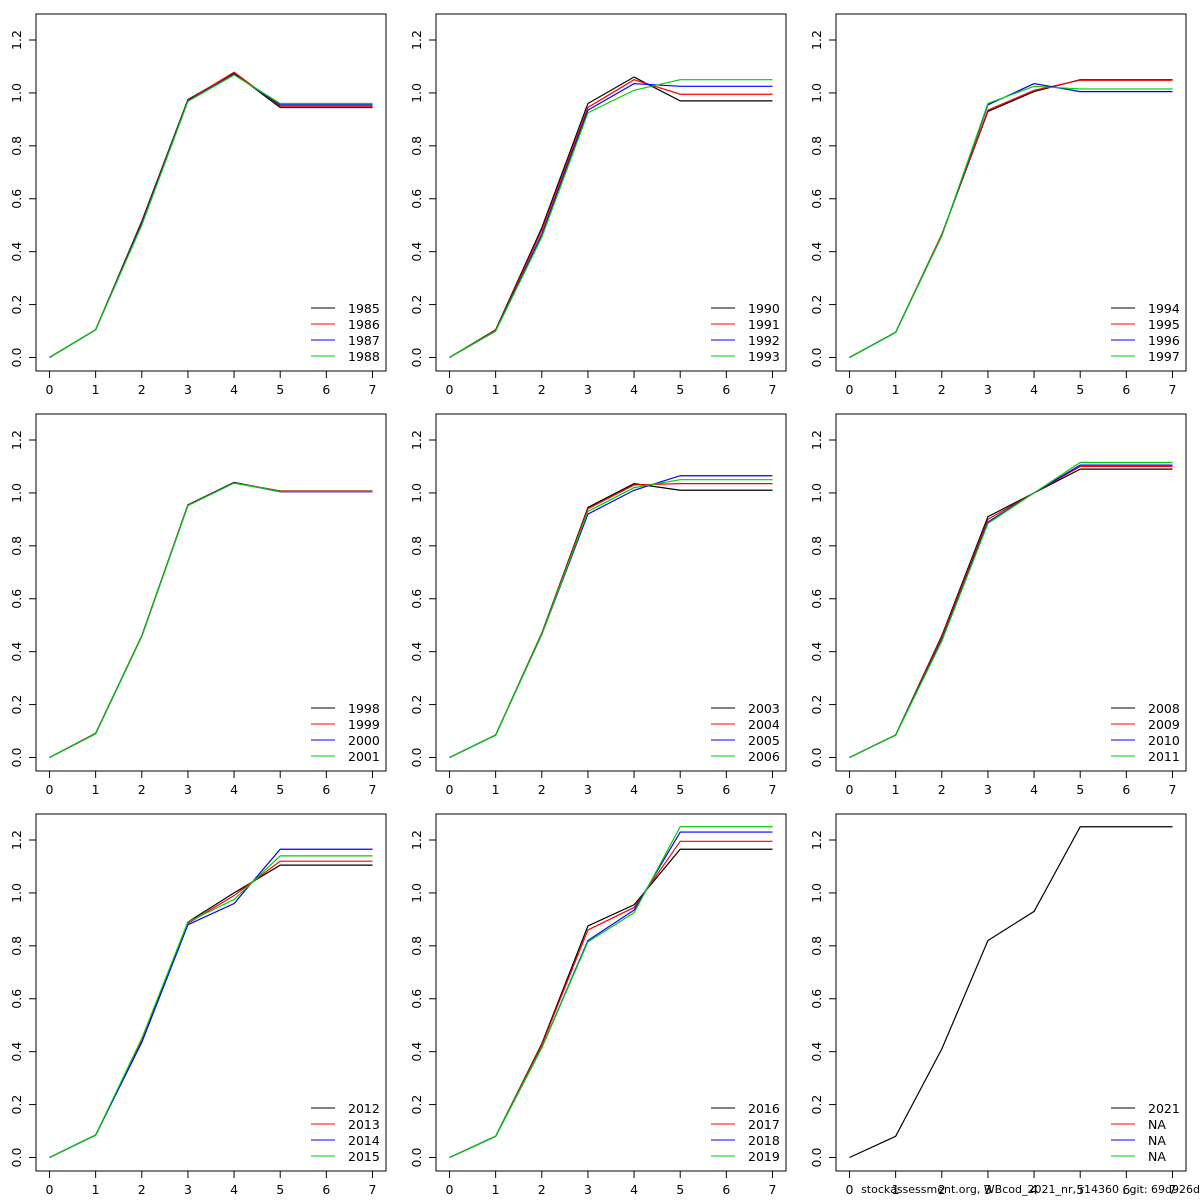 The width and height of the screenshot is (1200, 1200). What do you see at coordinates (1164, 340) in the screenshot?
I see `legend-label: 1996` at bounding box center [1164, 340].